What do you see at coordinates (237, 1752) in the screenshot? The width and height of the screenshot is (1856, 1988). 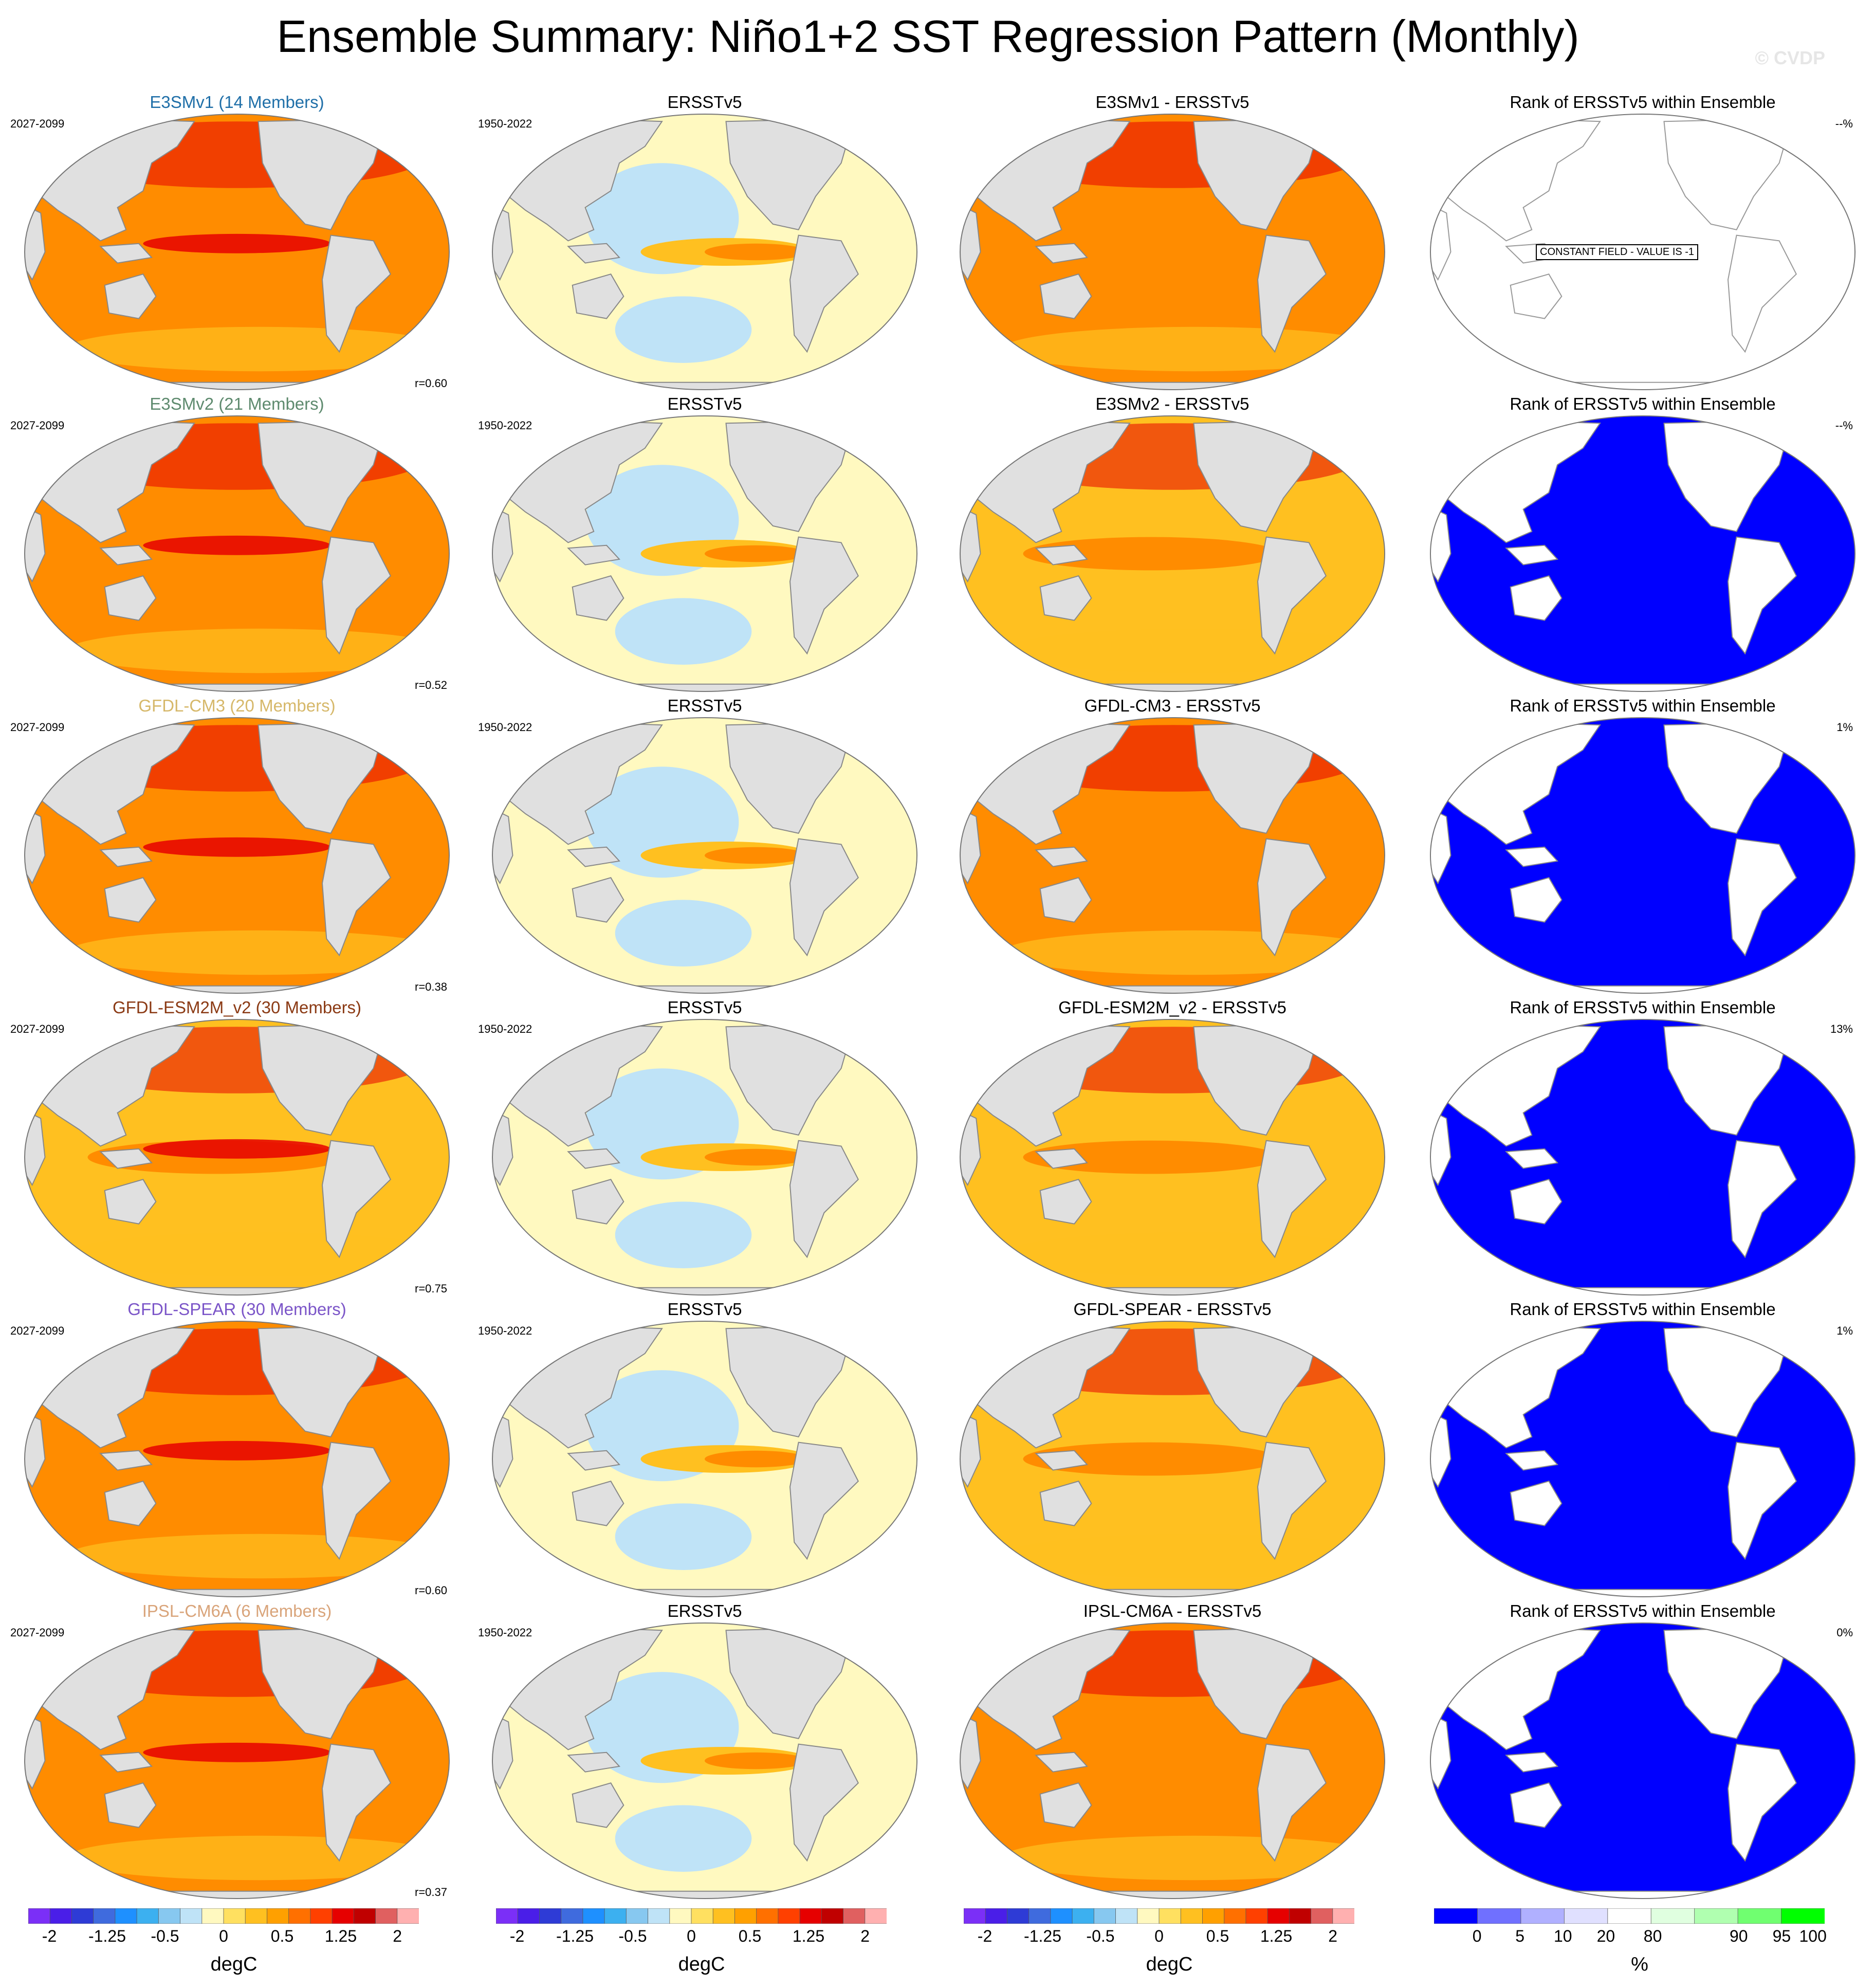 I see `model-panel: IPSL-CM6A (6 Members) 2027-2099 r=0.37` at bounding box center [237, 1752].